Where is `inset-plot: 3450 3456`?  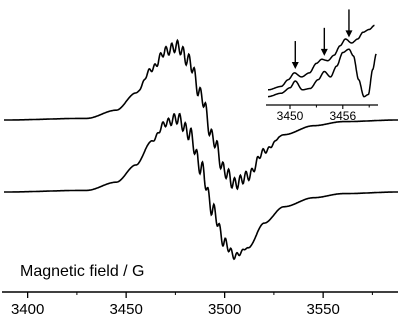 inset-plot: 3450 3456 is located at coordinates (322, 66).